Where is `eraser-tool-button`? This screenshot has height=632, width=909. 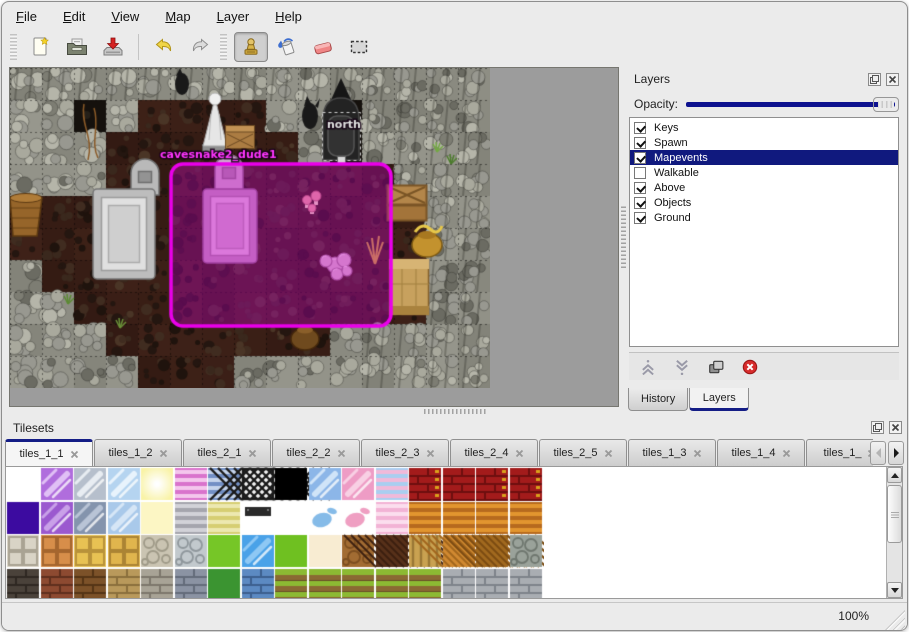
eraser-tool-button is located at coordinates (323, 47).